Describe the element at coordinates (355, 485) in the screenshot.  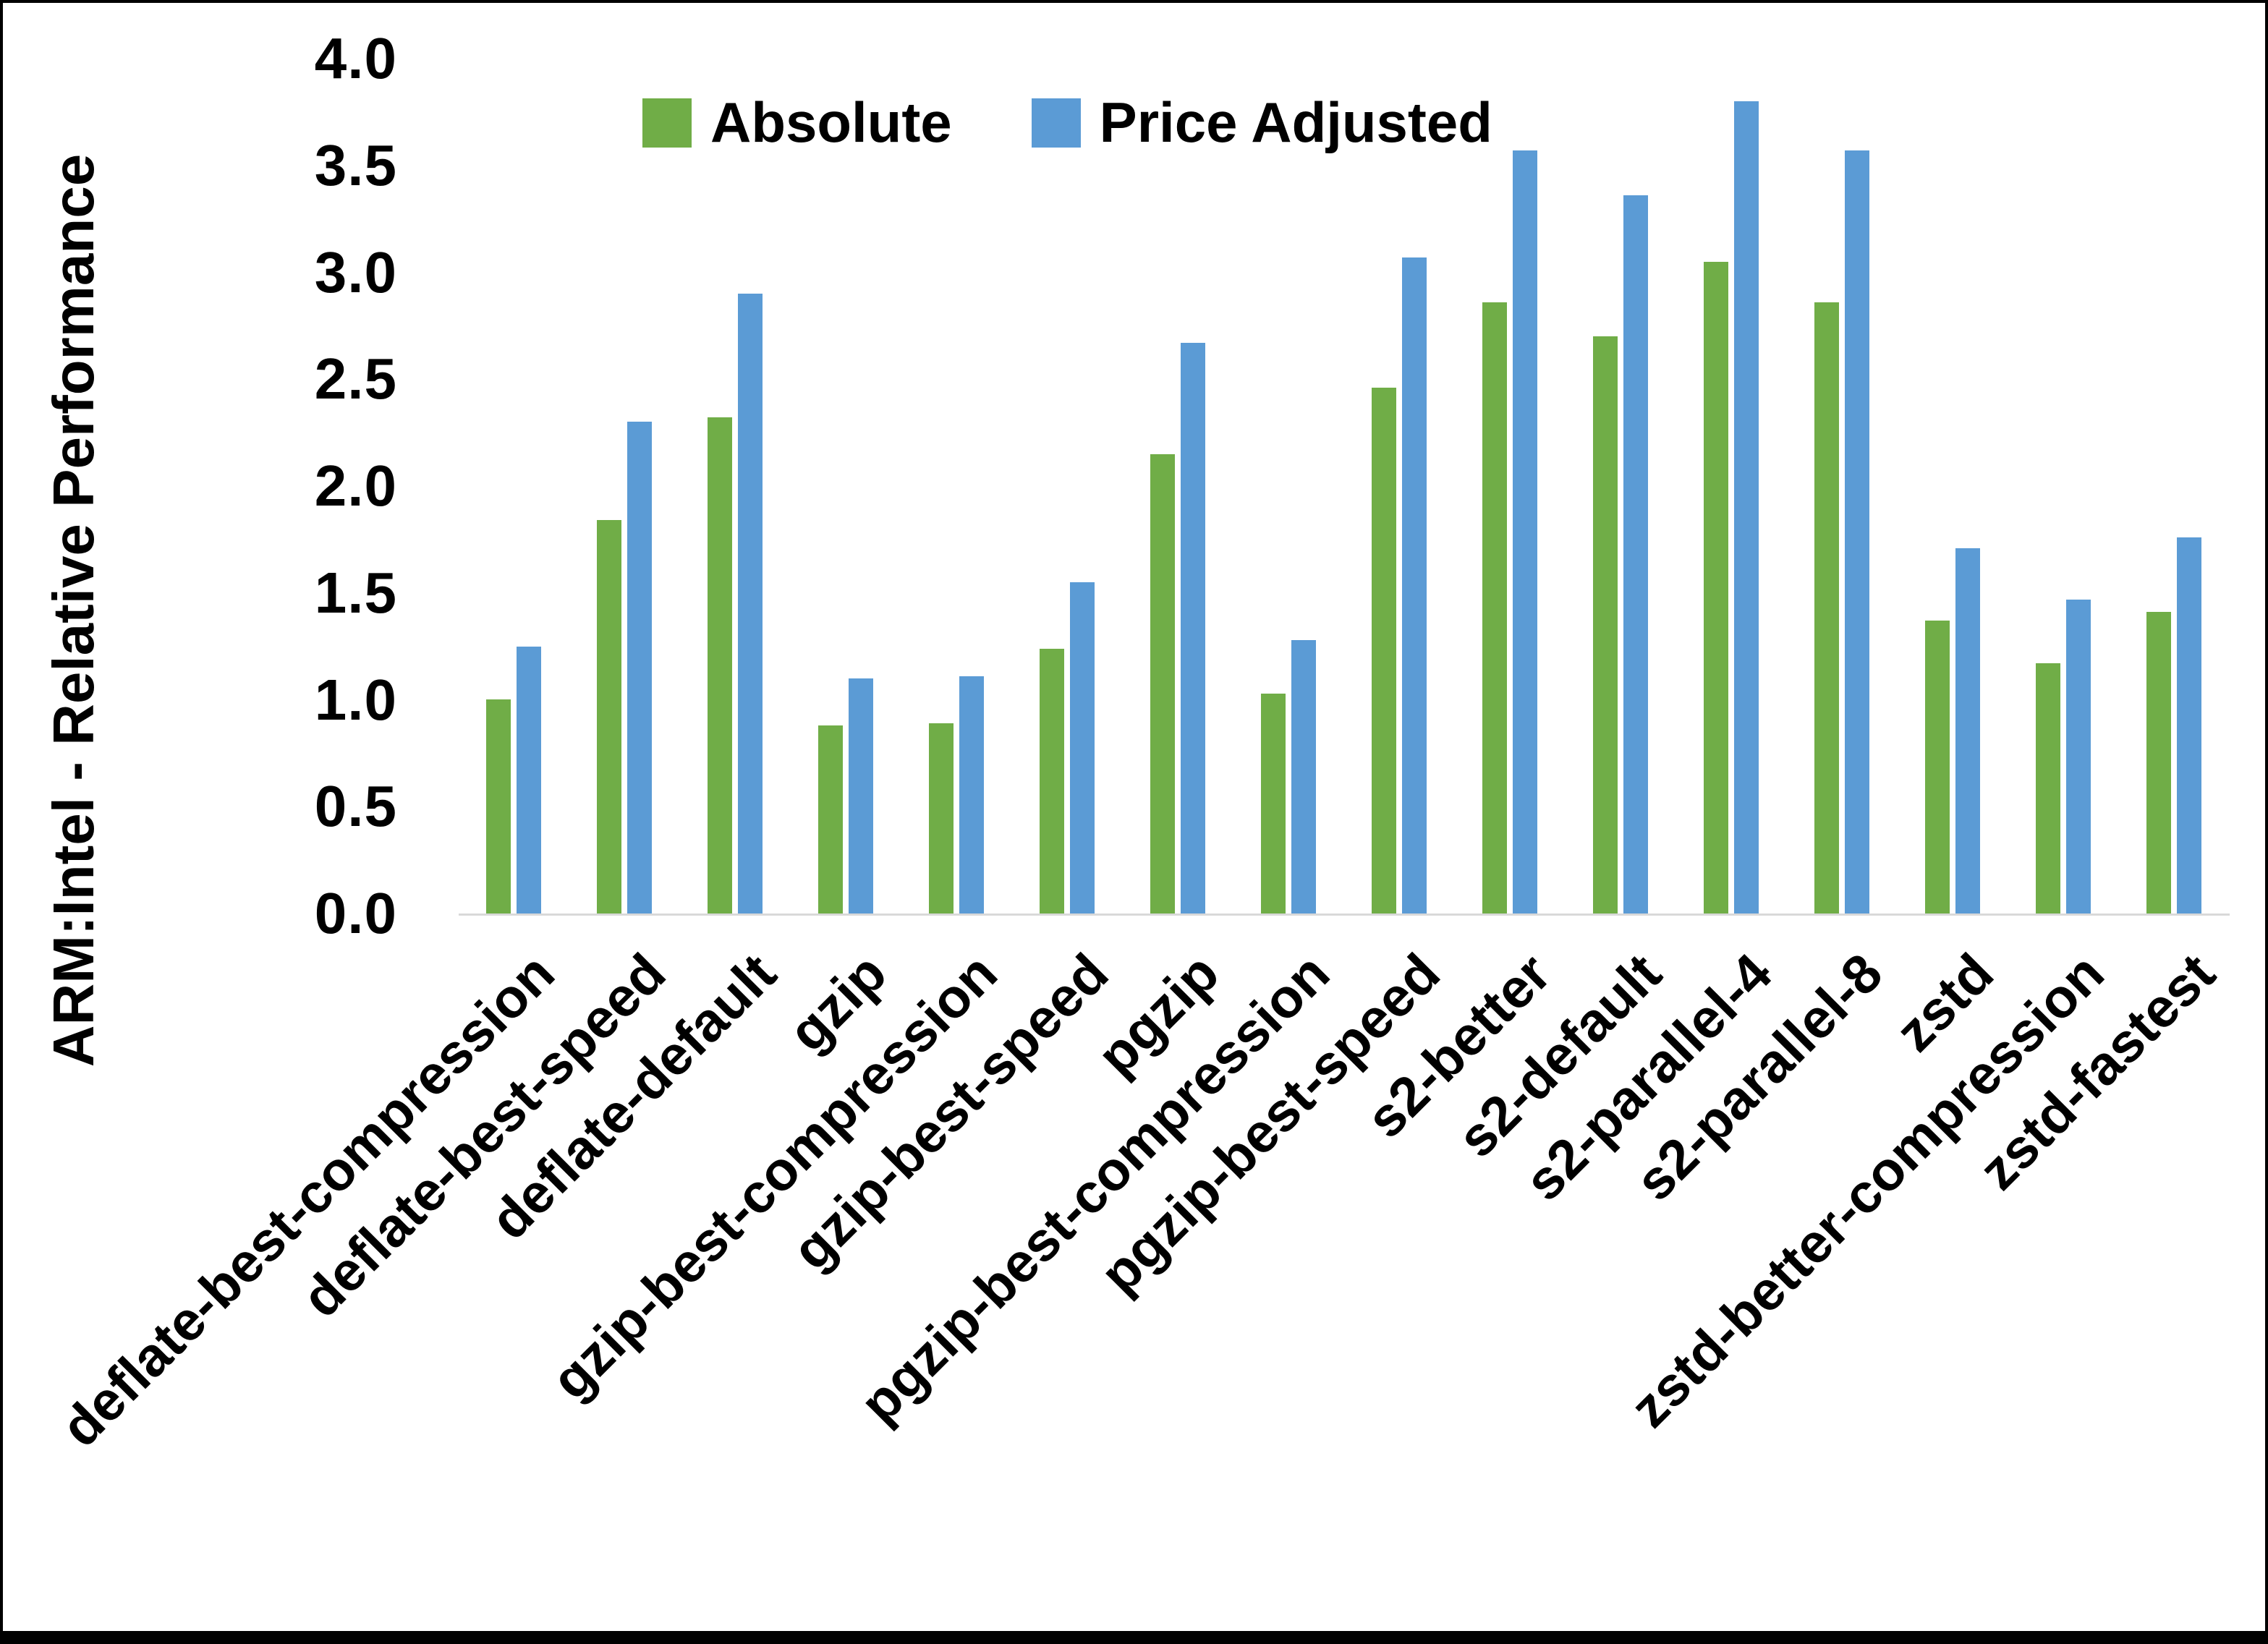
I see `y-axis-tick-label: 2.0` at that location.